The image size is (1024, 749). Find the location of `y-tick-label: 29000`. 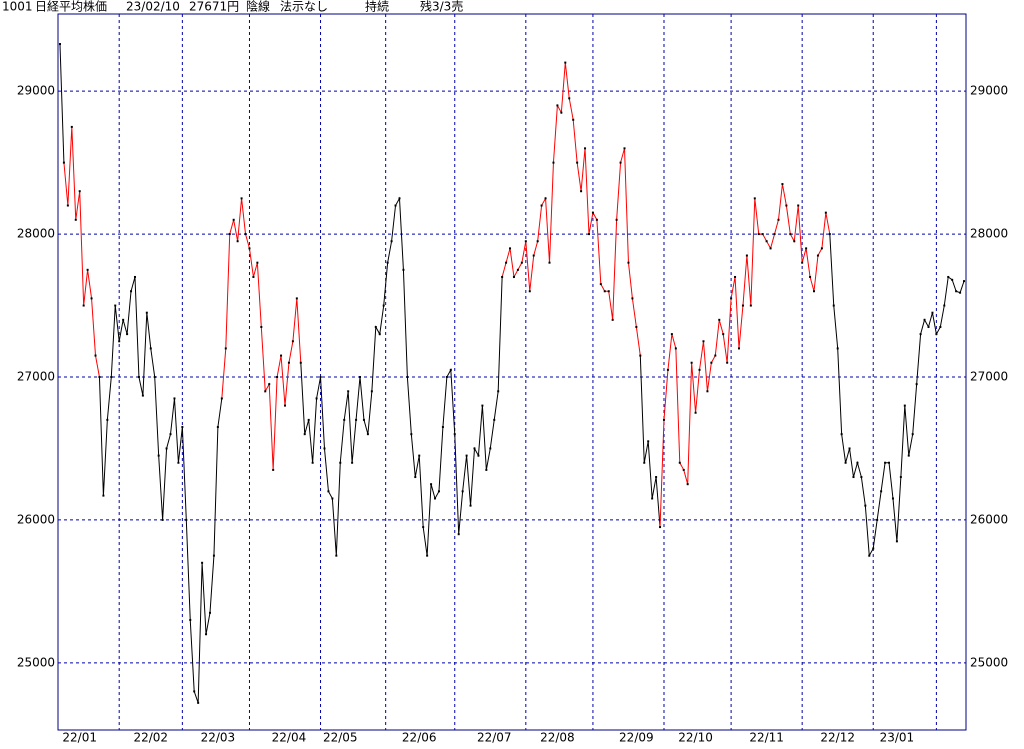

y-tick-label: 29000 is located at coordinates (36, 91).